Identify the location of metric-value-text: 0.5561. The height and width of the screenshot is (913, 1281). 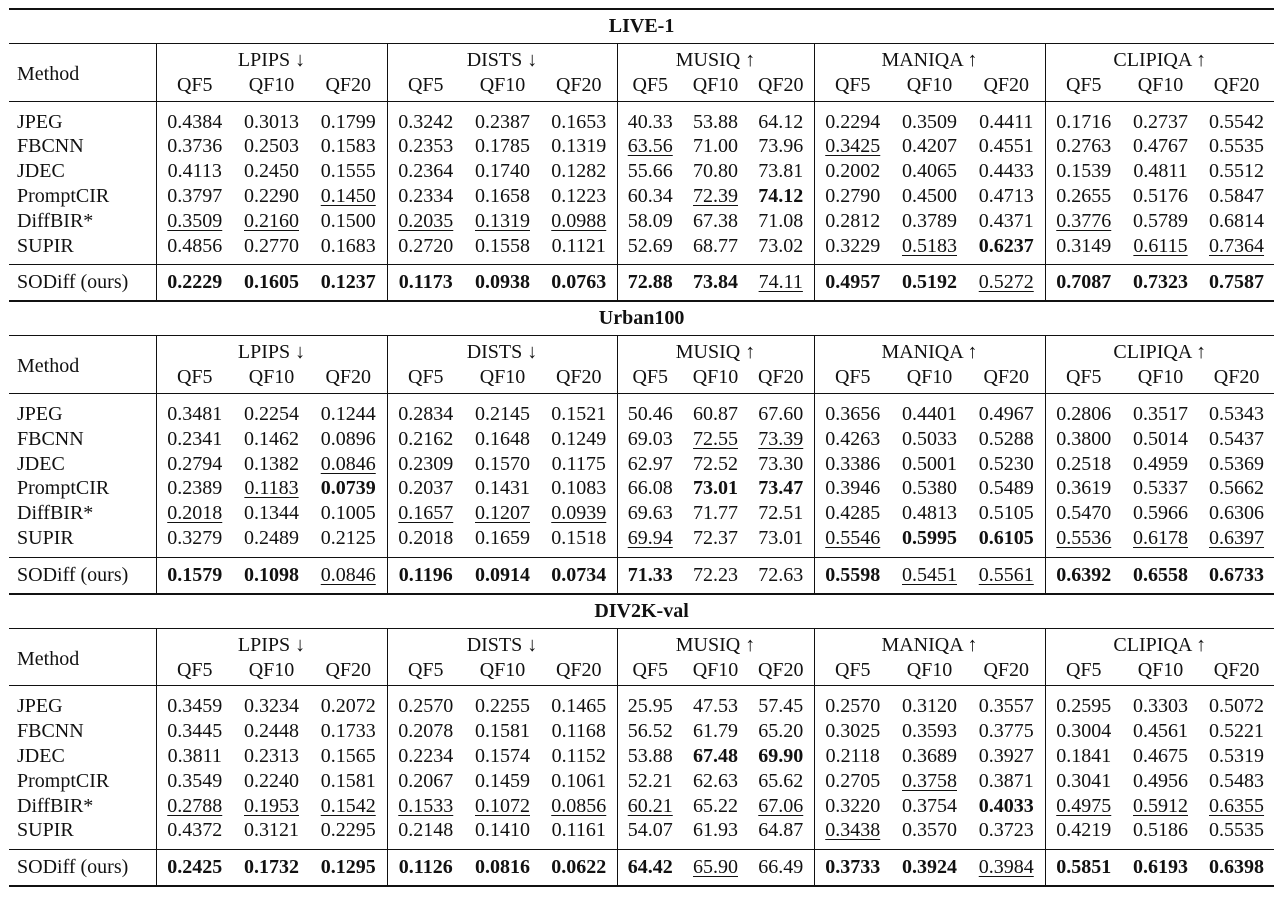
(1006, 574).